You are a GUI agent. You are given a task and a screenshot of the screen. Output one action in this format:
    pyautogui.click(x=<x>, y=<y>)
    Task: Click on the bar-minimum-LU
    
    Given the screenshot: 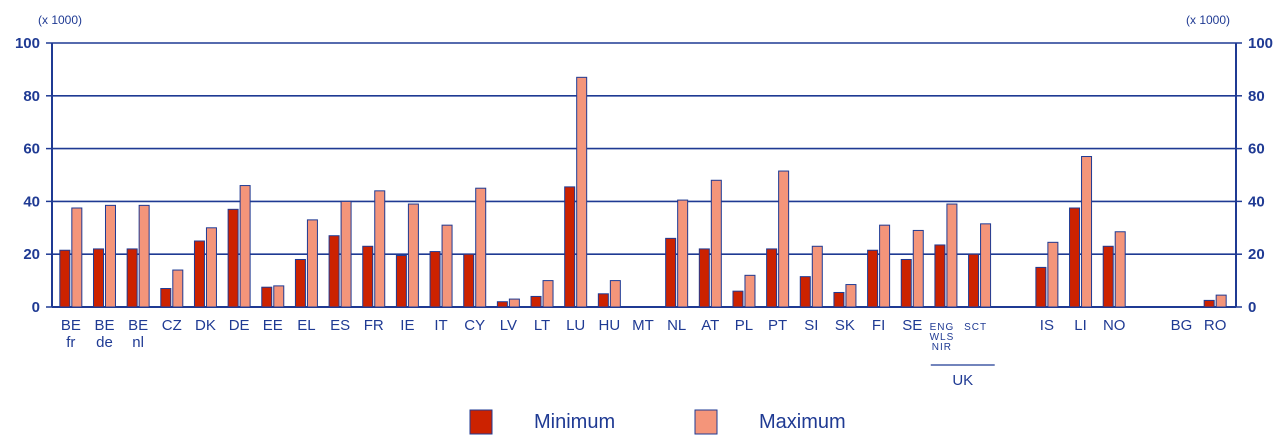 What is the action you would take?
    pyautogui.click(x=570, y=247)
    